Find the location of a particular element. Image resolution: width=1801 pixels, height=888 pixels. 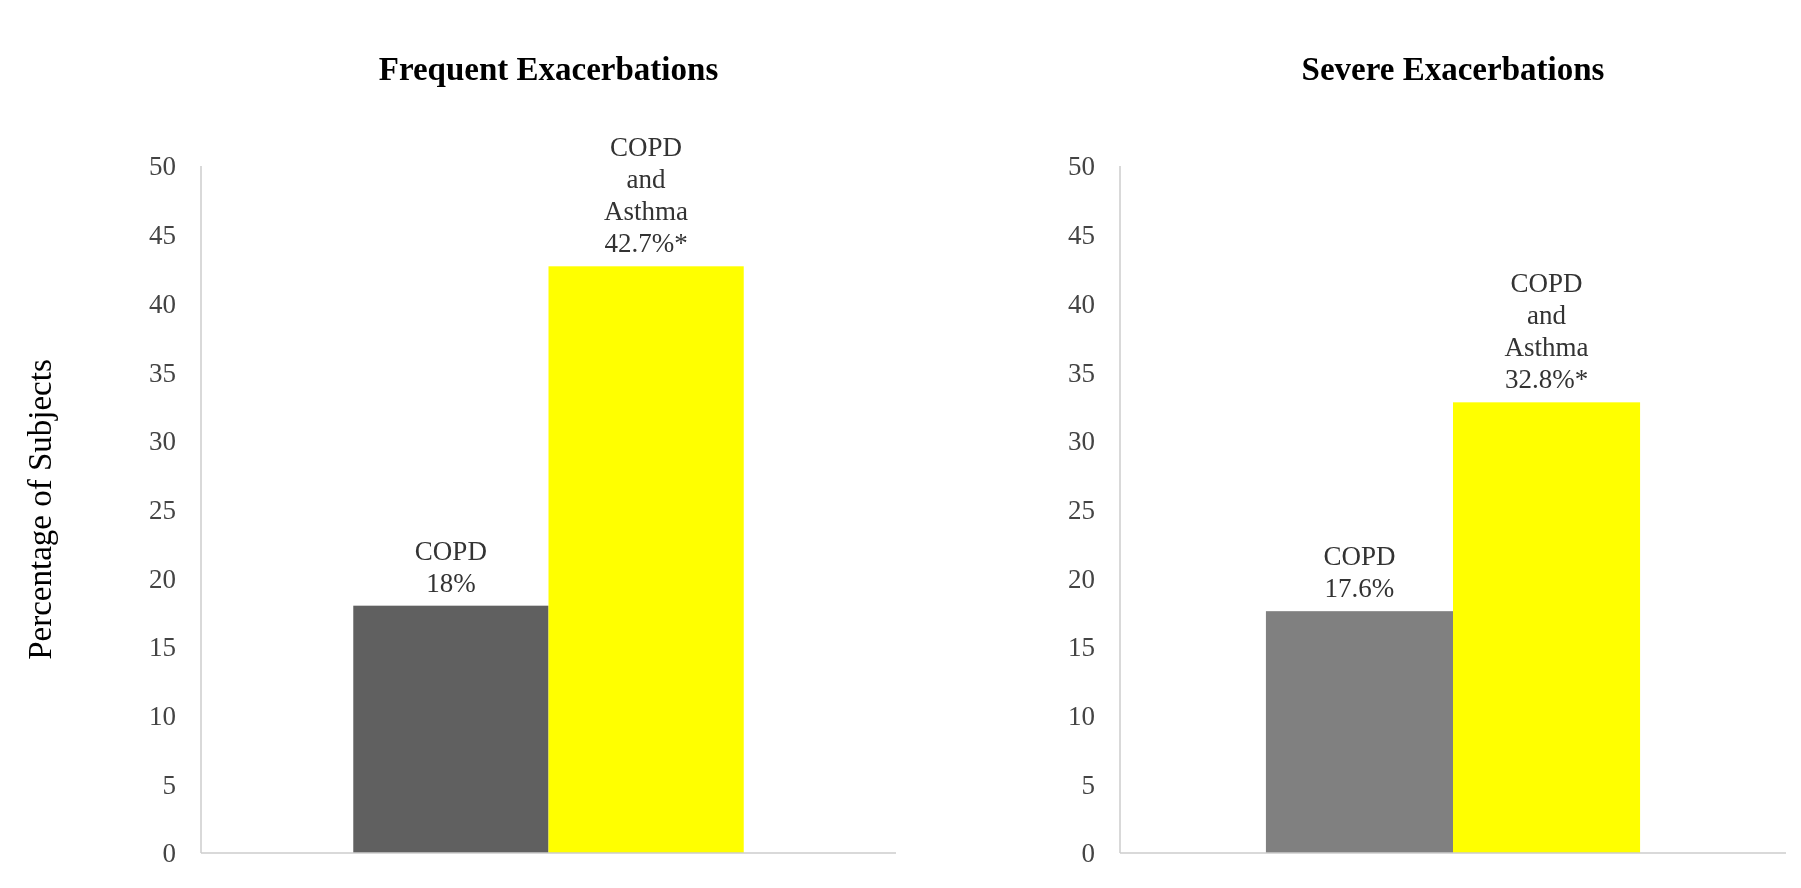

chart-title: Frequent Exacerbations is located at coordinates (548, 69).